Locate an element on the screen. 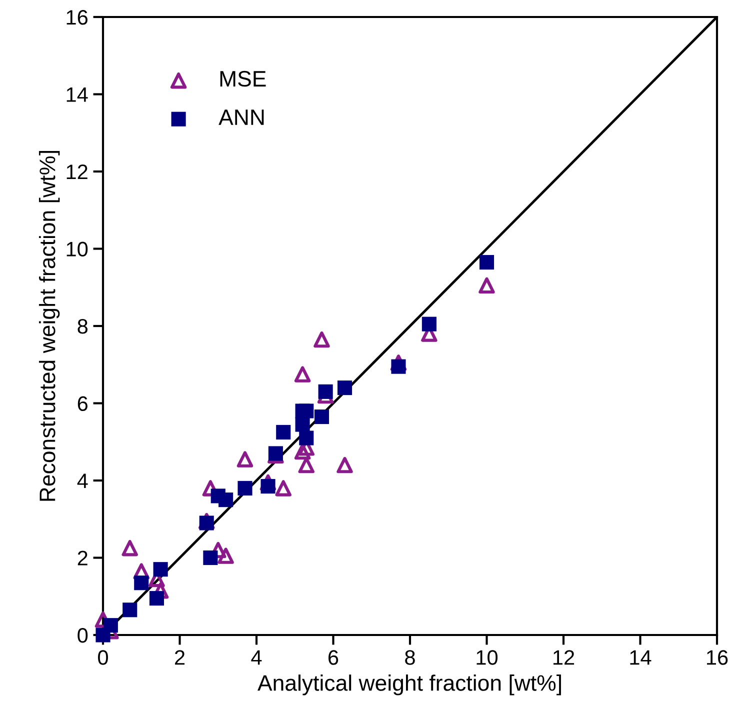  y-tick-label: 12 is located at coordinates (77, 172).